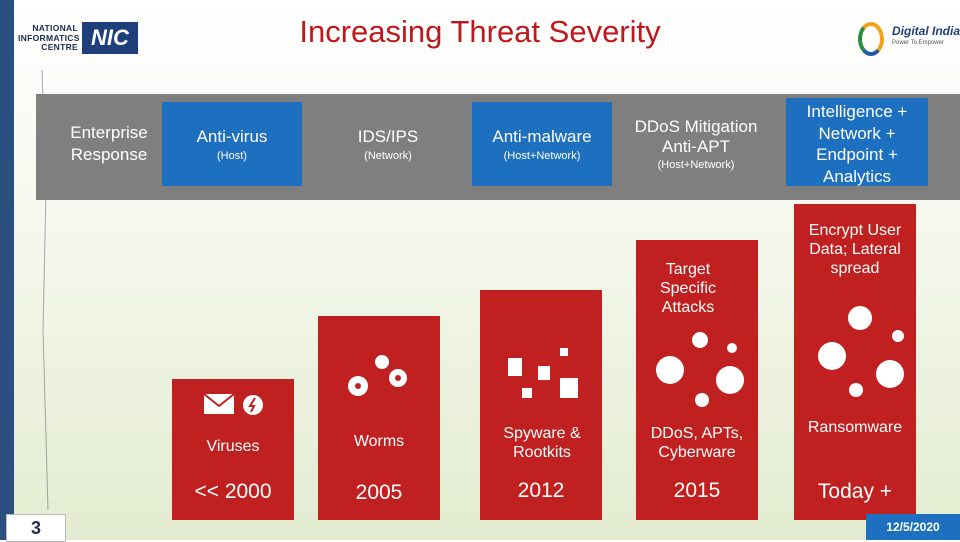 The image size is (960, 542). Describe the element at coordinates (871, 39) in the screenshot. I see `digital-india-mark-icon` at that location.